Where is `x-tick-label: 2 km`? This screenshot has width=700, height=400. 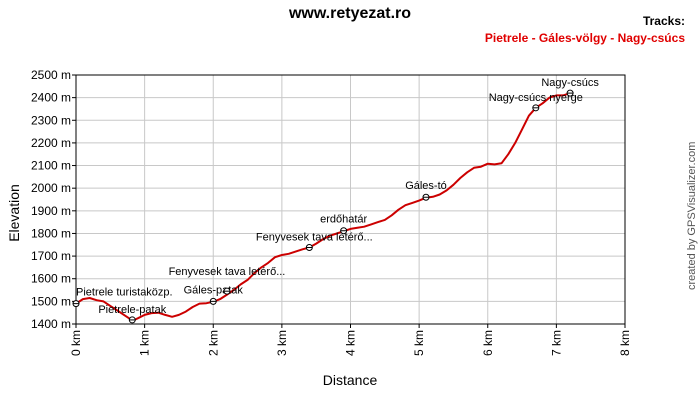
x-tick-label: 2 km is located at coordinates (213, 343).